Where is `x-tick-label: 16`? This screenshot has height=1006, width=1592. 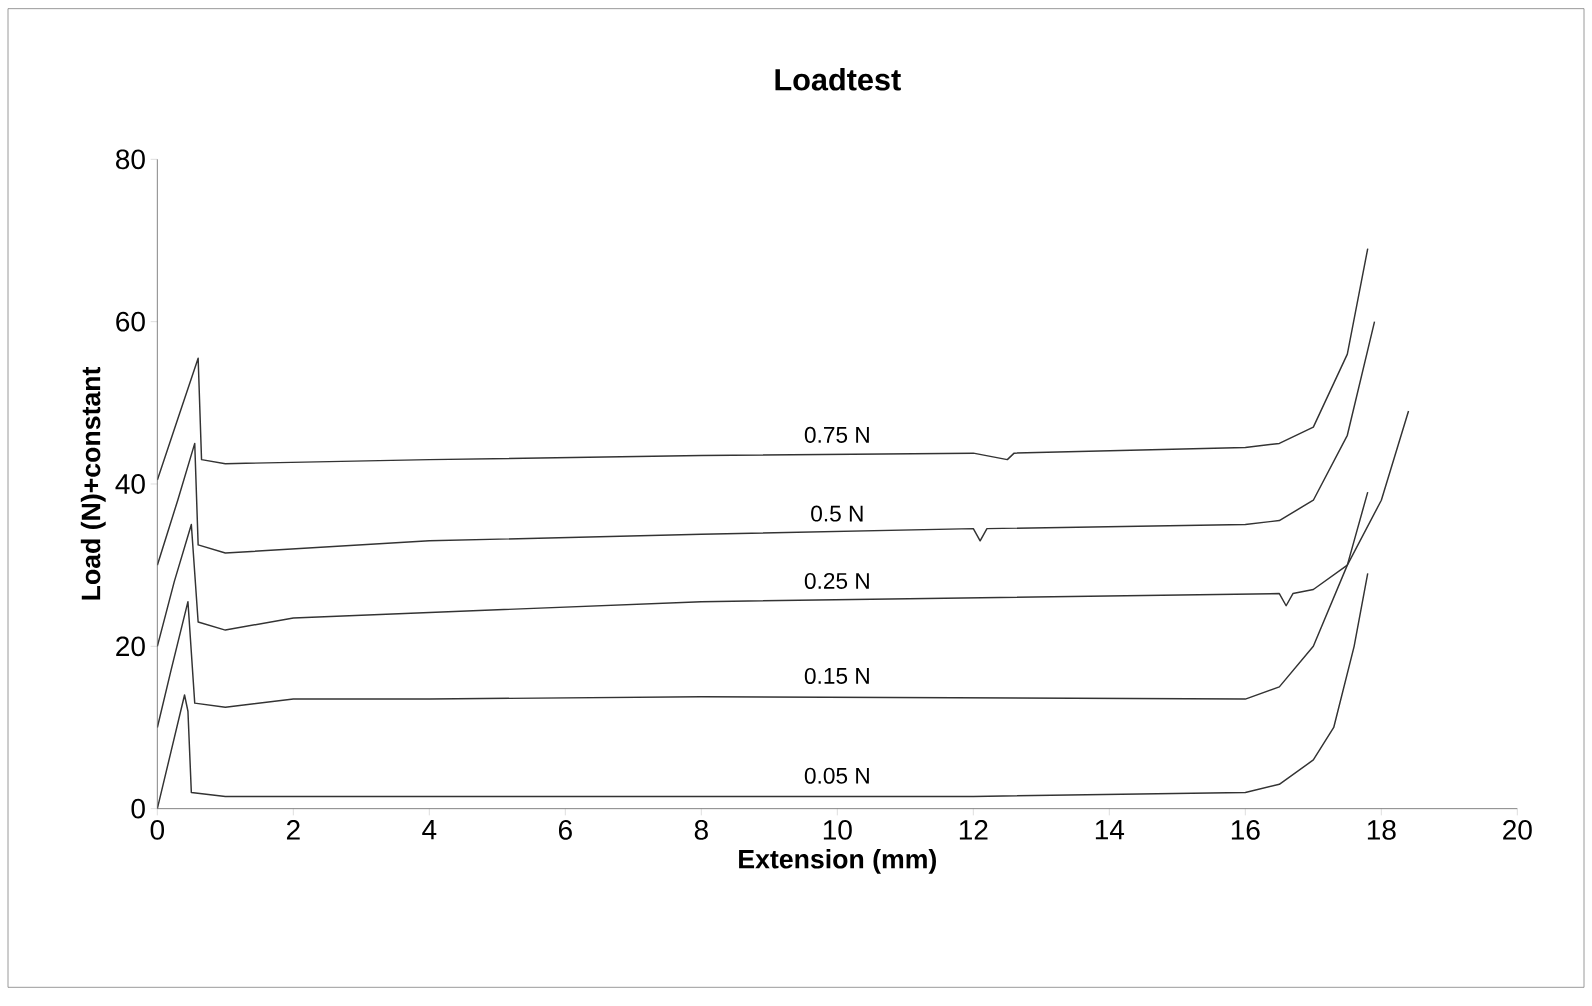 x-tick-label: 16 is located at coordinates (1245, 830).